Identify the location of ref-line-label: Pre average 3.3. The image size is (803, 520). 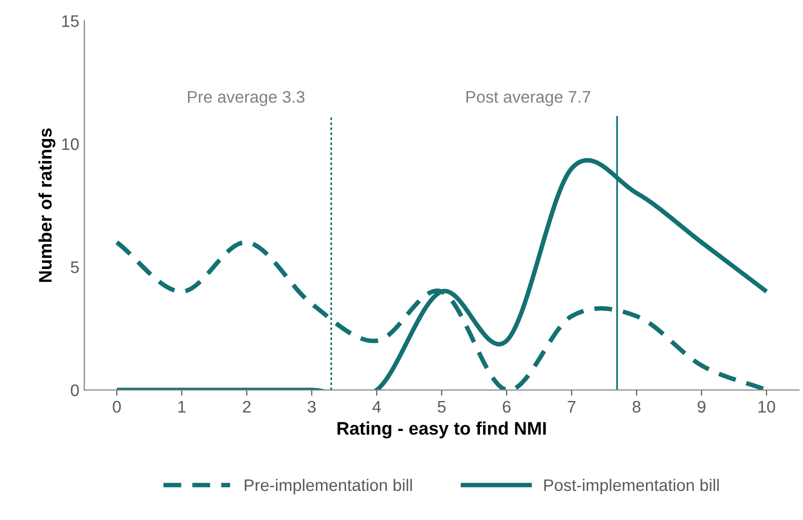
(246, 98).